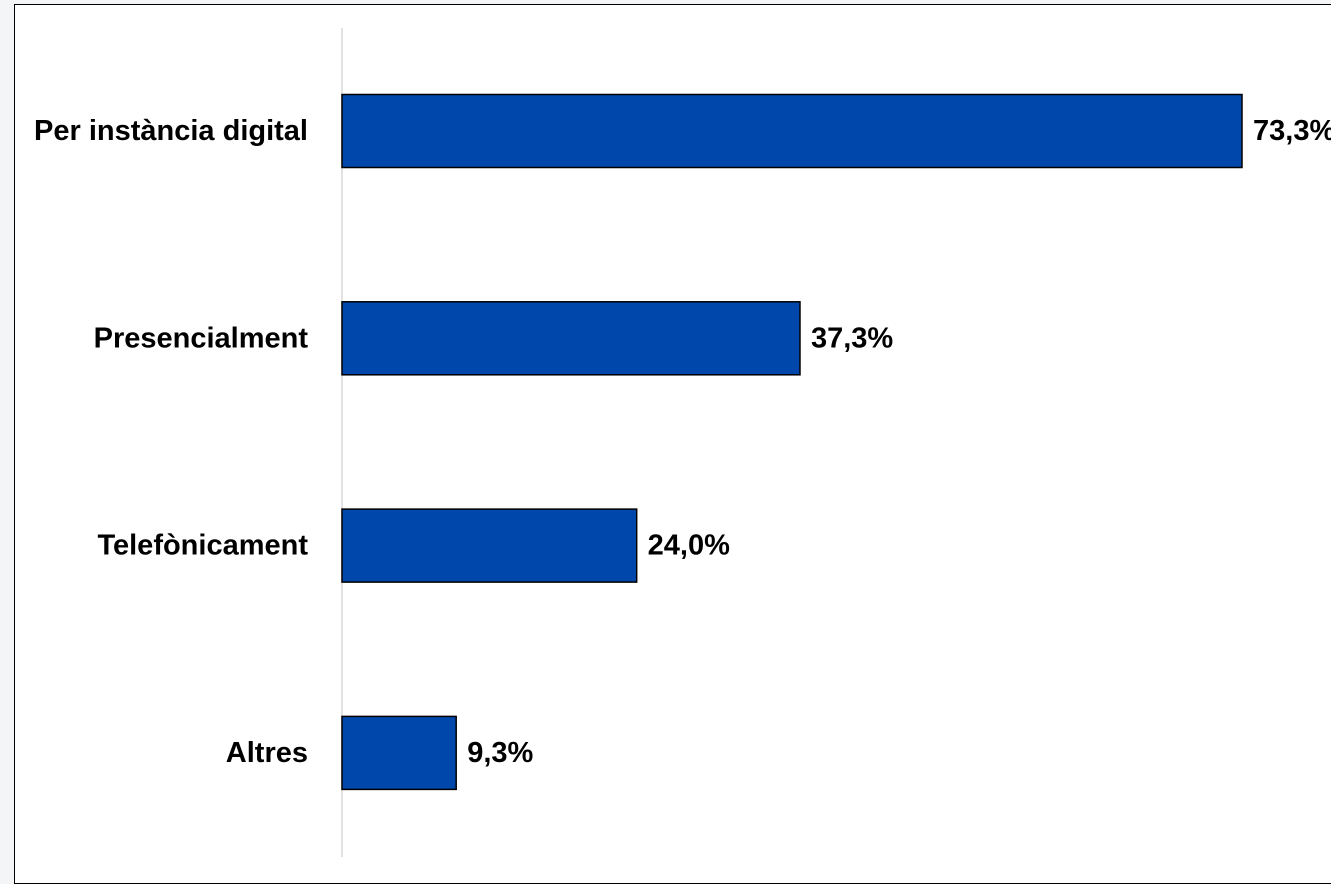 Image resolution: width=1331 pixels, height=884 pixels. Describe the element at coordinates (201, 338) in the screenshot. I see `category-label-presencialment: Presencialment` at that location.